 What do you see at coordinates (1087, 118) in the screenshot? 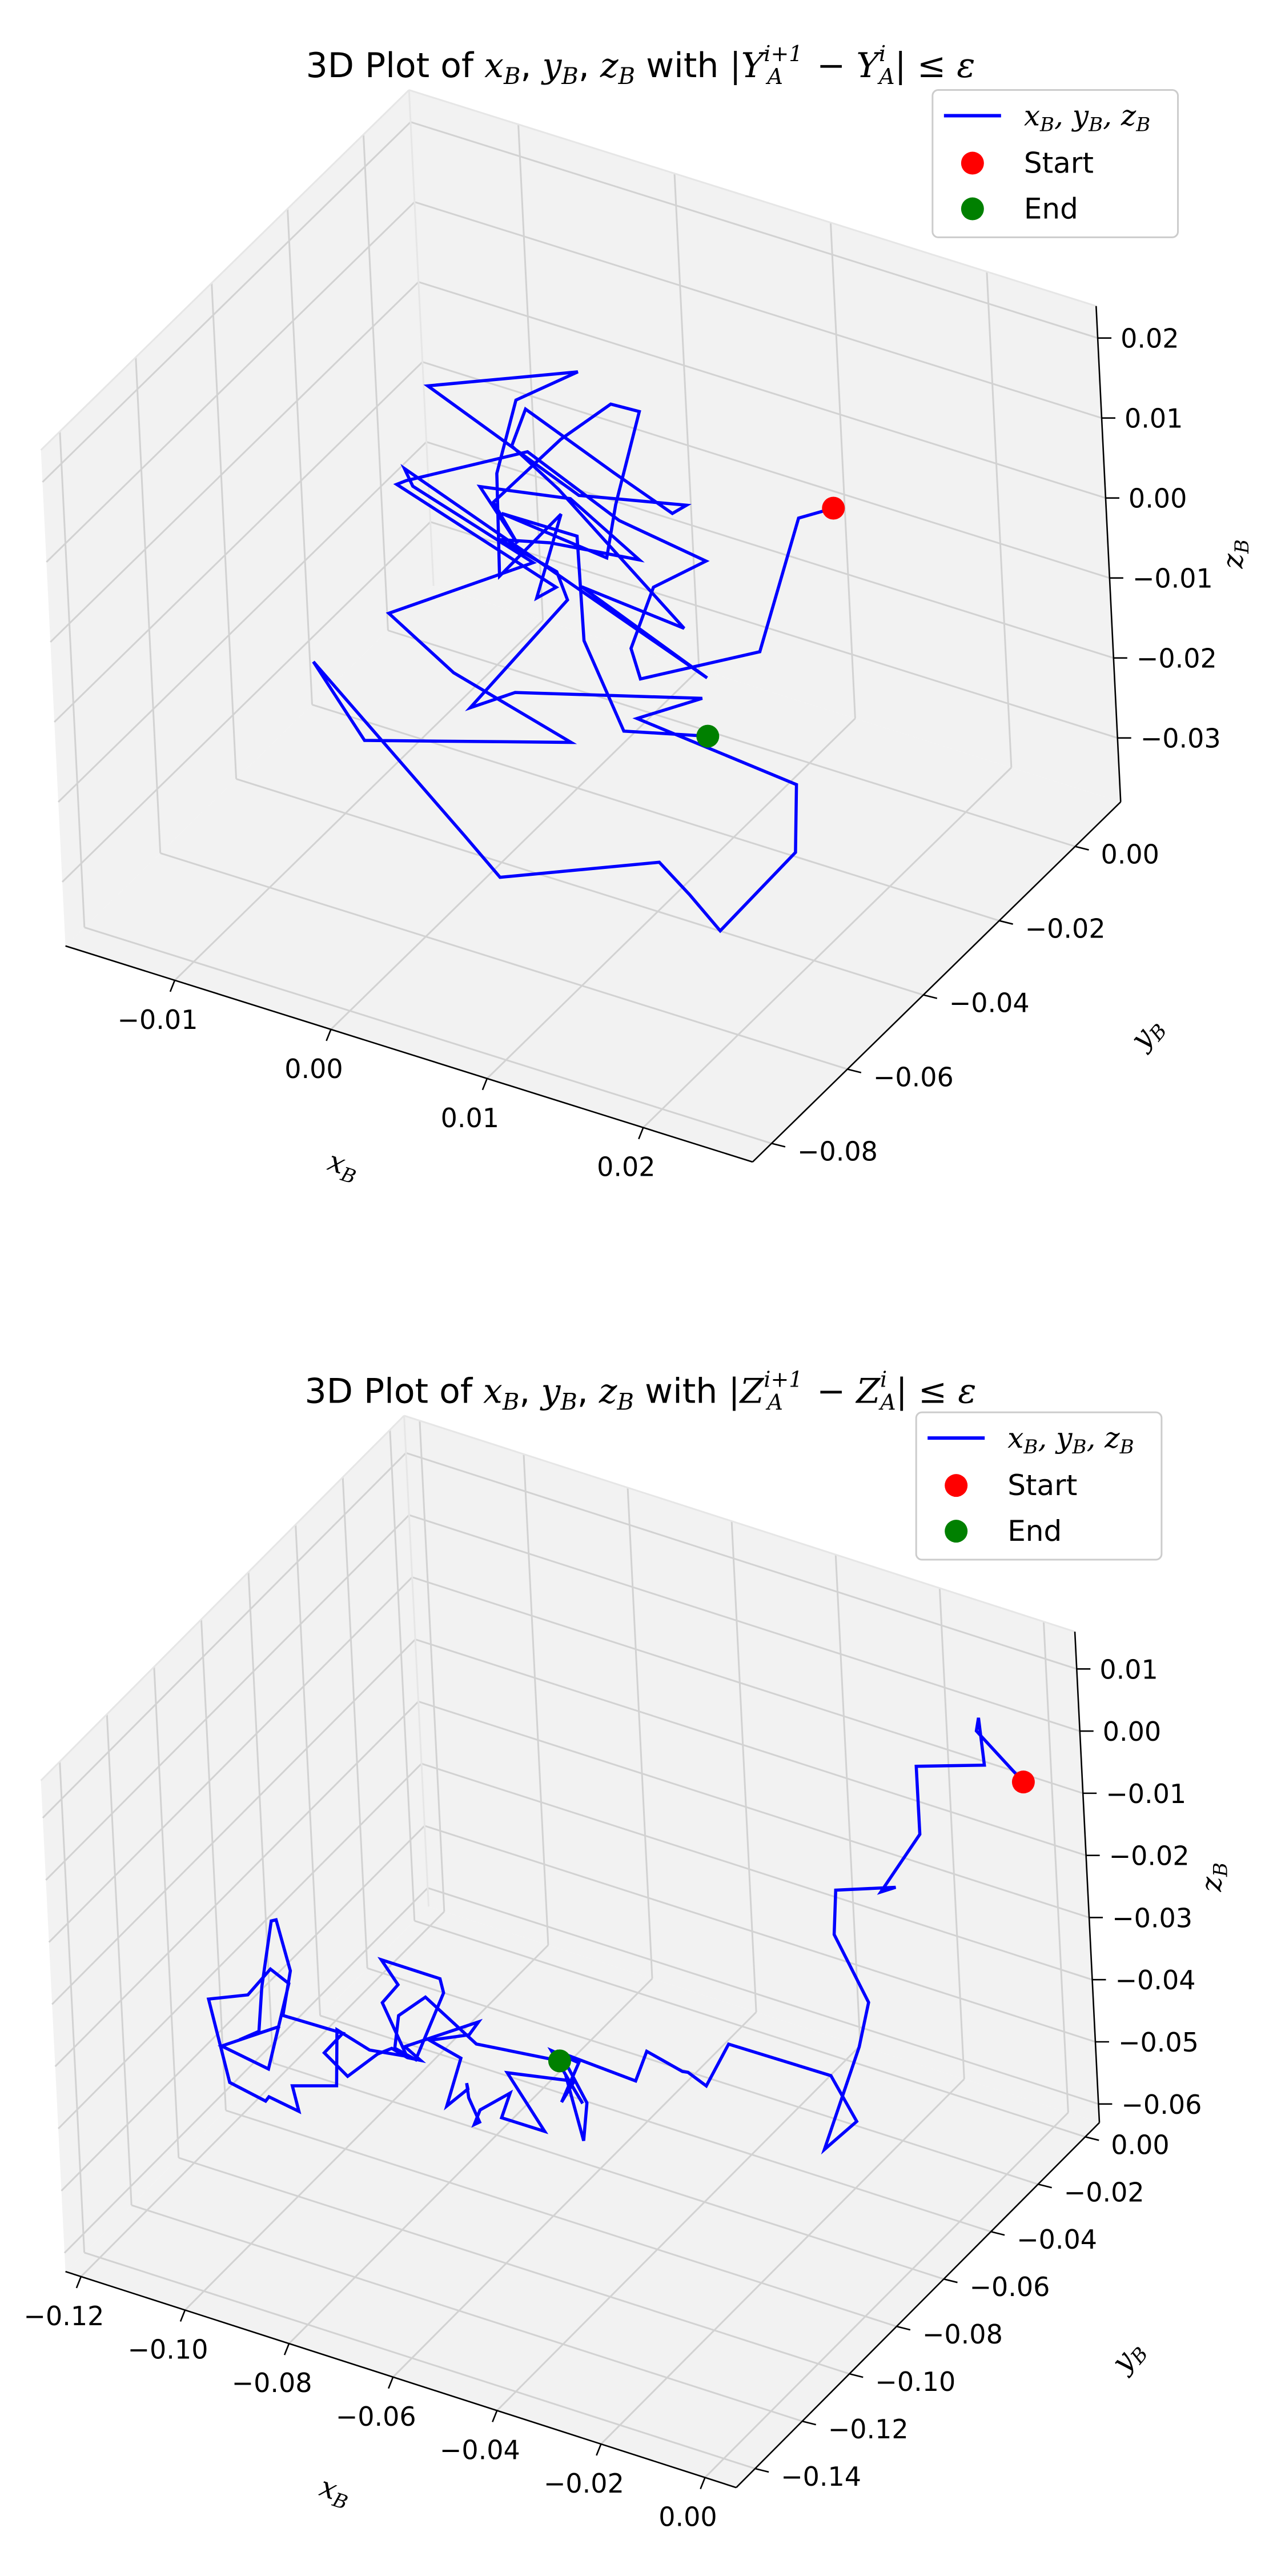
I see `legend-label-trajectory: xB, yB, zB` at bounding box center [1087, 118].